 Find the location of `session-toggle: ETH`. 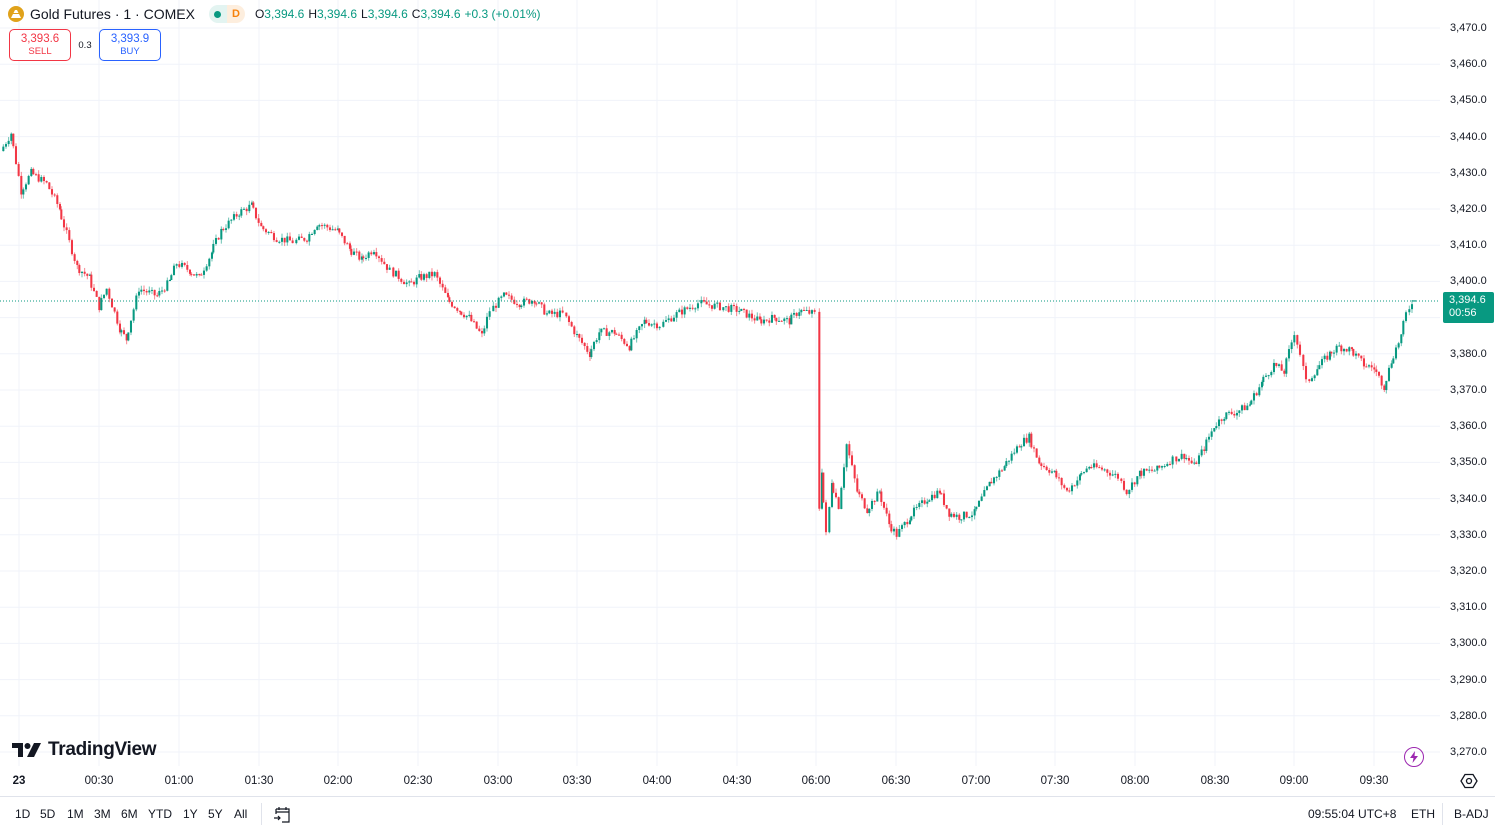

session-toggle: ETH is located at coordinates (1423, 814).